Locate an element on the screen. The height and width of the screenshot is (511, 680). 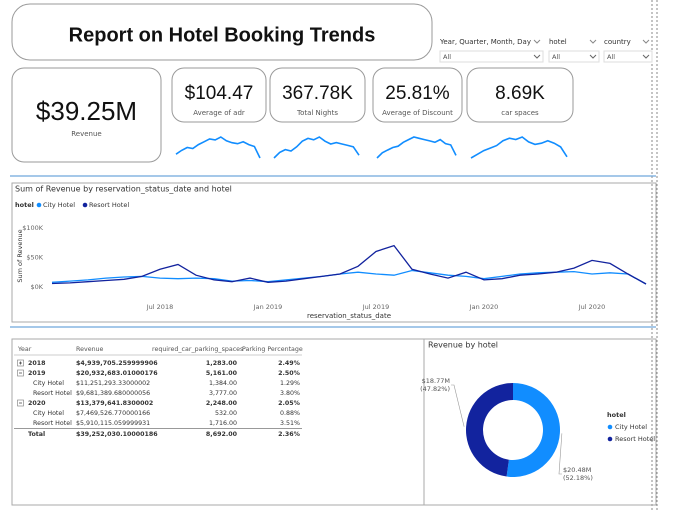
kpi-label: Revenue is located at coordinates (86, 134).